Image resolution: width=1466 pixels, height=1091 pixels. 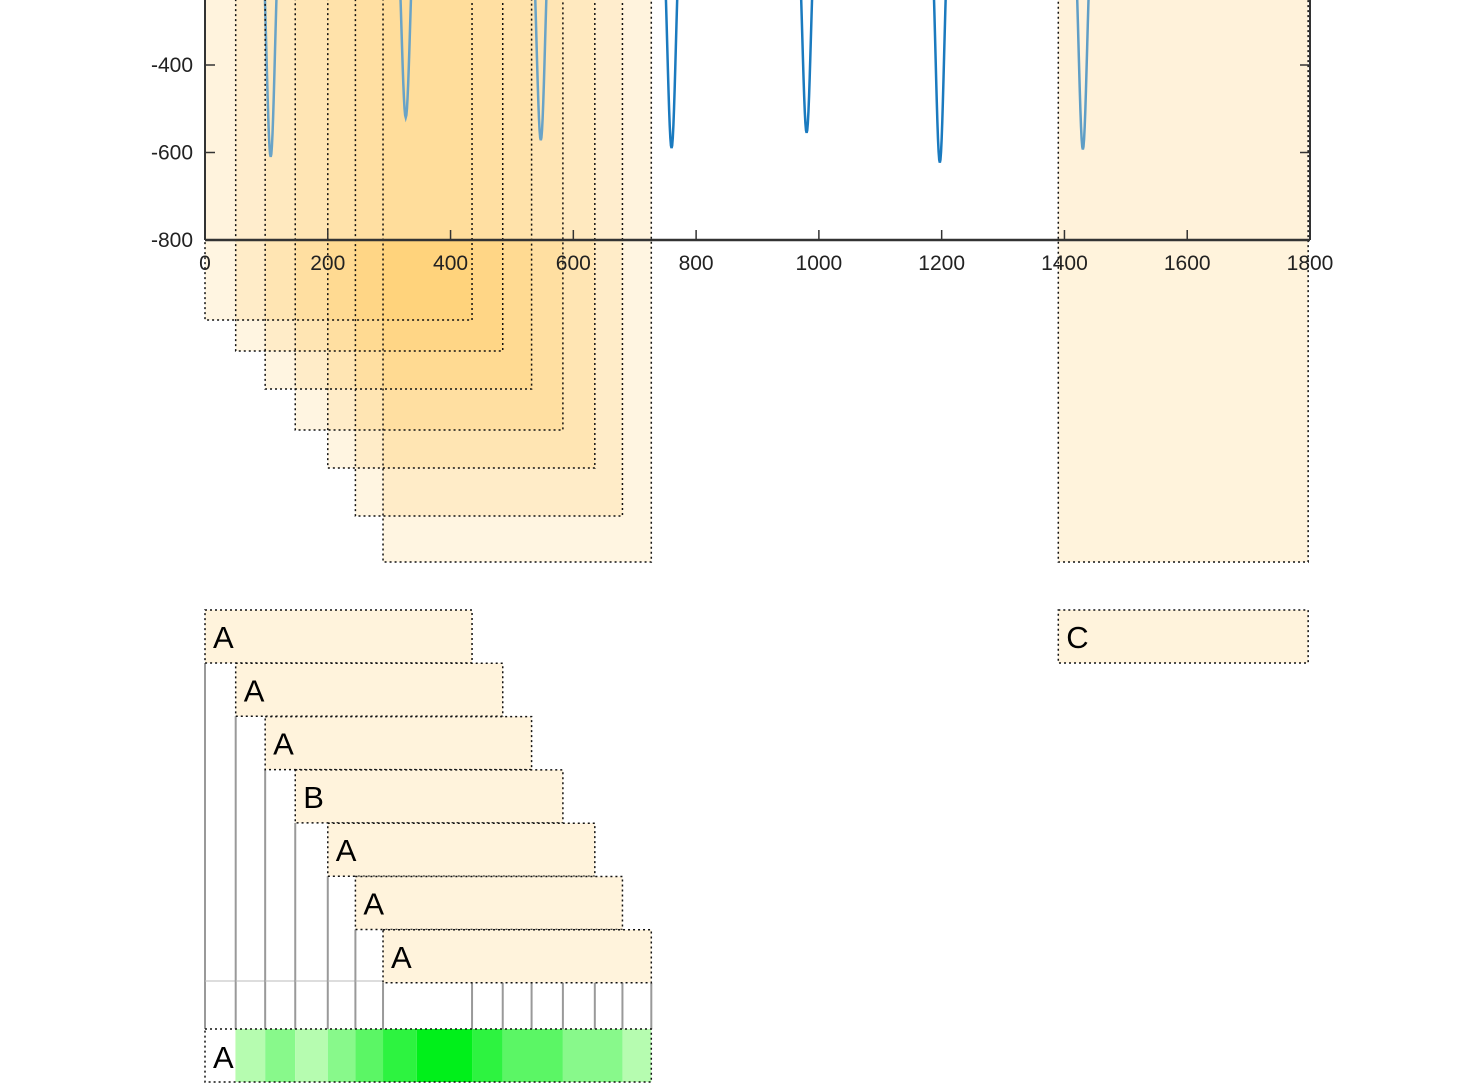 I want to click on consensus-heatmap: A, so click(x=428, y=1055).